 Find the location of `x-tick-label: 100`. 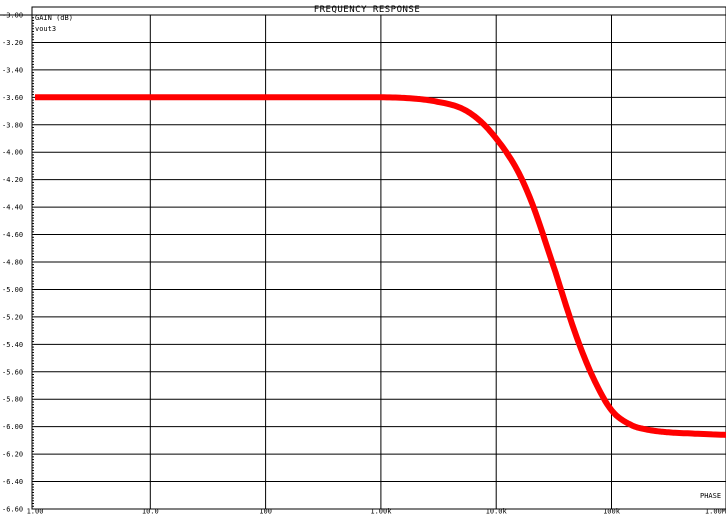

x-tick-label: 100 is located at coordinates (265, 512).